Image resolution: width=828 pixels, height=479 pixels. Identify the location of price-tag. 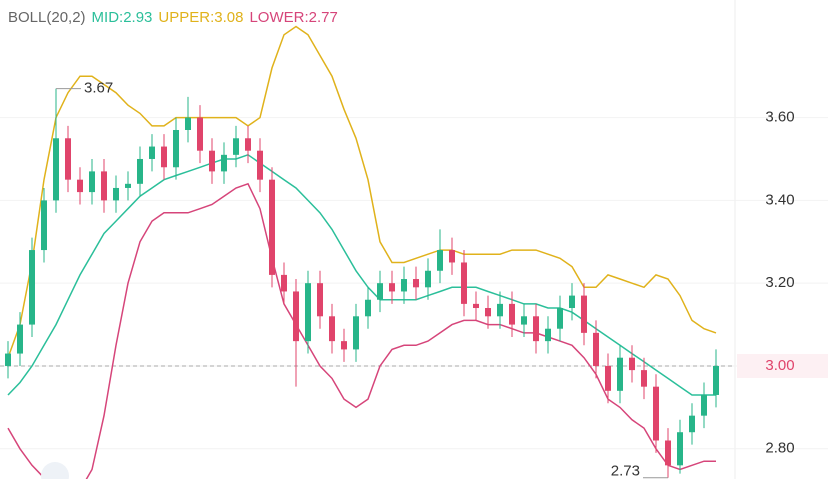
(782, 365).